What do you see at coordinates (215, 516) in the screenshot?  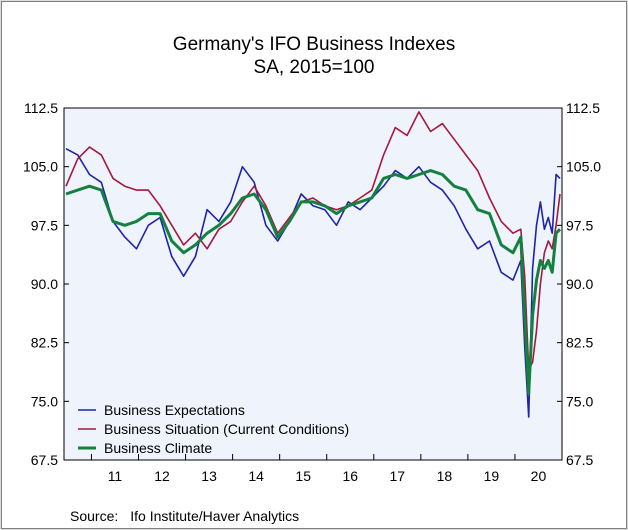 I see `source-text: Ifo Institute/Haver Analytics` at bounding box center [215, 516].